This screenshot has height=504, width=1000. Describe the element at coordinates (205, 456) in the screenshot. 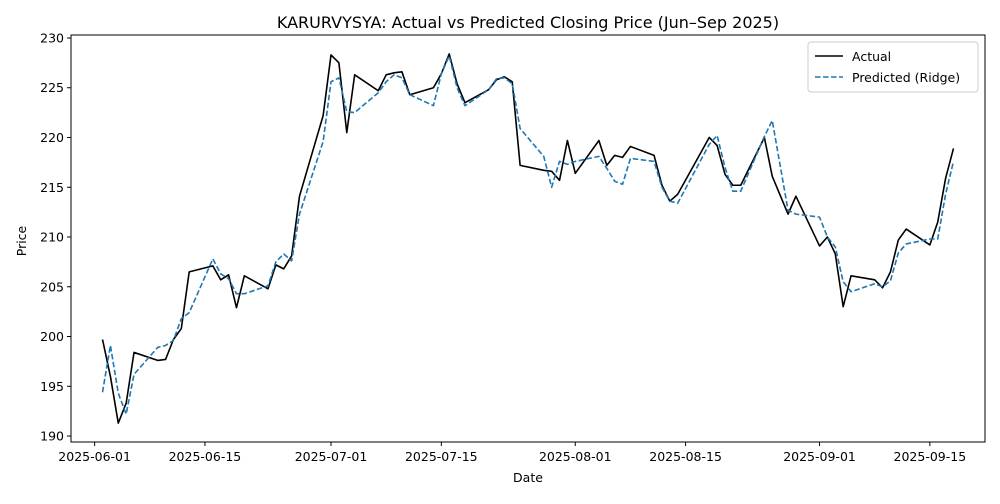

I see `x-tick-label: 2025-06-15` at that location.